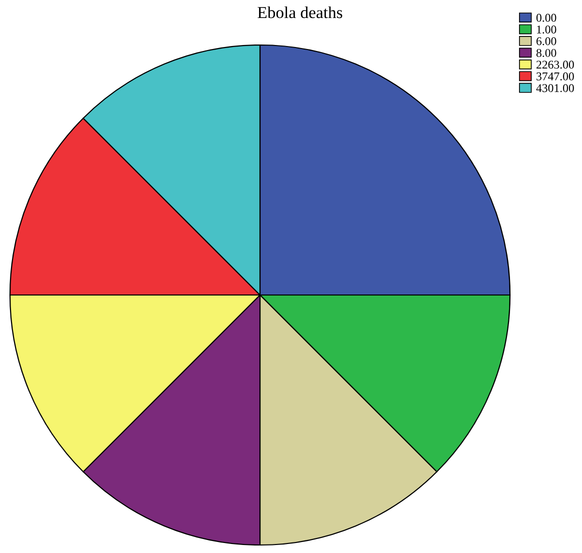  I want to click on legend-label: 0.00, so click(546, 18).